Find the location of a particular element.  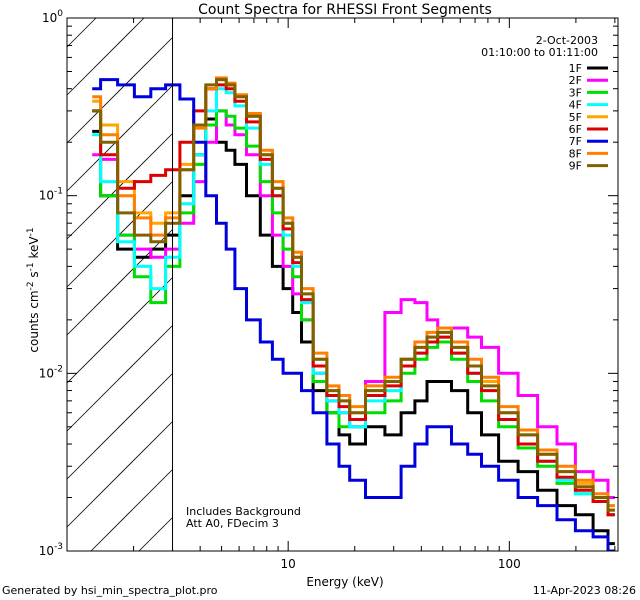

legend-label-5F: 5F is located at coordinates (575, 117).